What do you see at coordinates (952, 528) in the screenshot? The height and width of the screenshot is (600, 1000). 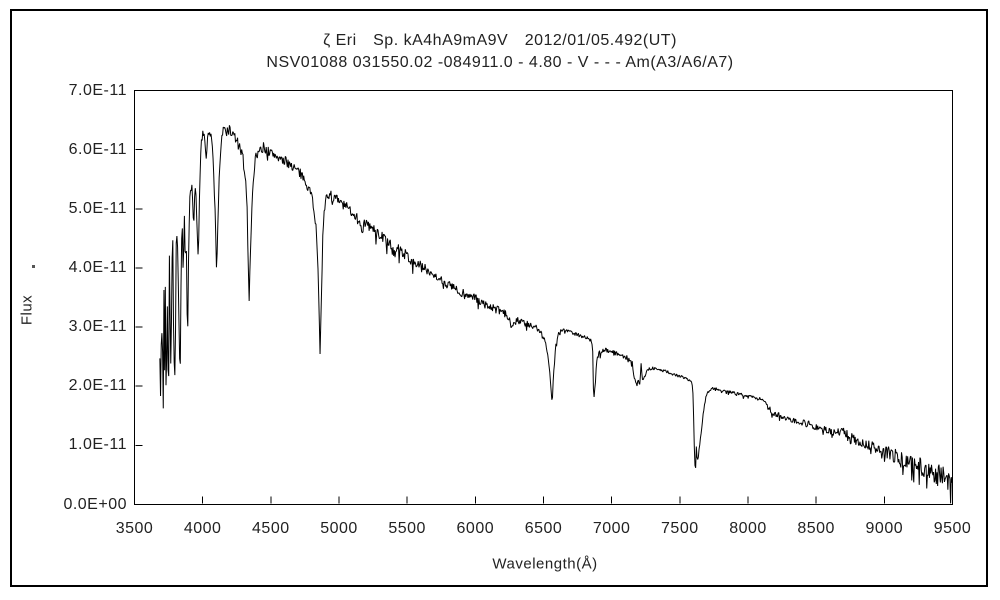 I see `x-tick-label: 9500` at bounding box center [952, 528].